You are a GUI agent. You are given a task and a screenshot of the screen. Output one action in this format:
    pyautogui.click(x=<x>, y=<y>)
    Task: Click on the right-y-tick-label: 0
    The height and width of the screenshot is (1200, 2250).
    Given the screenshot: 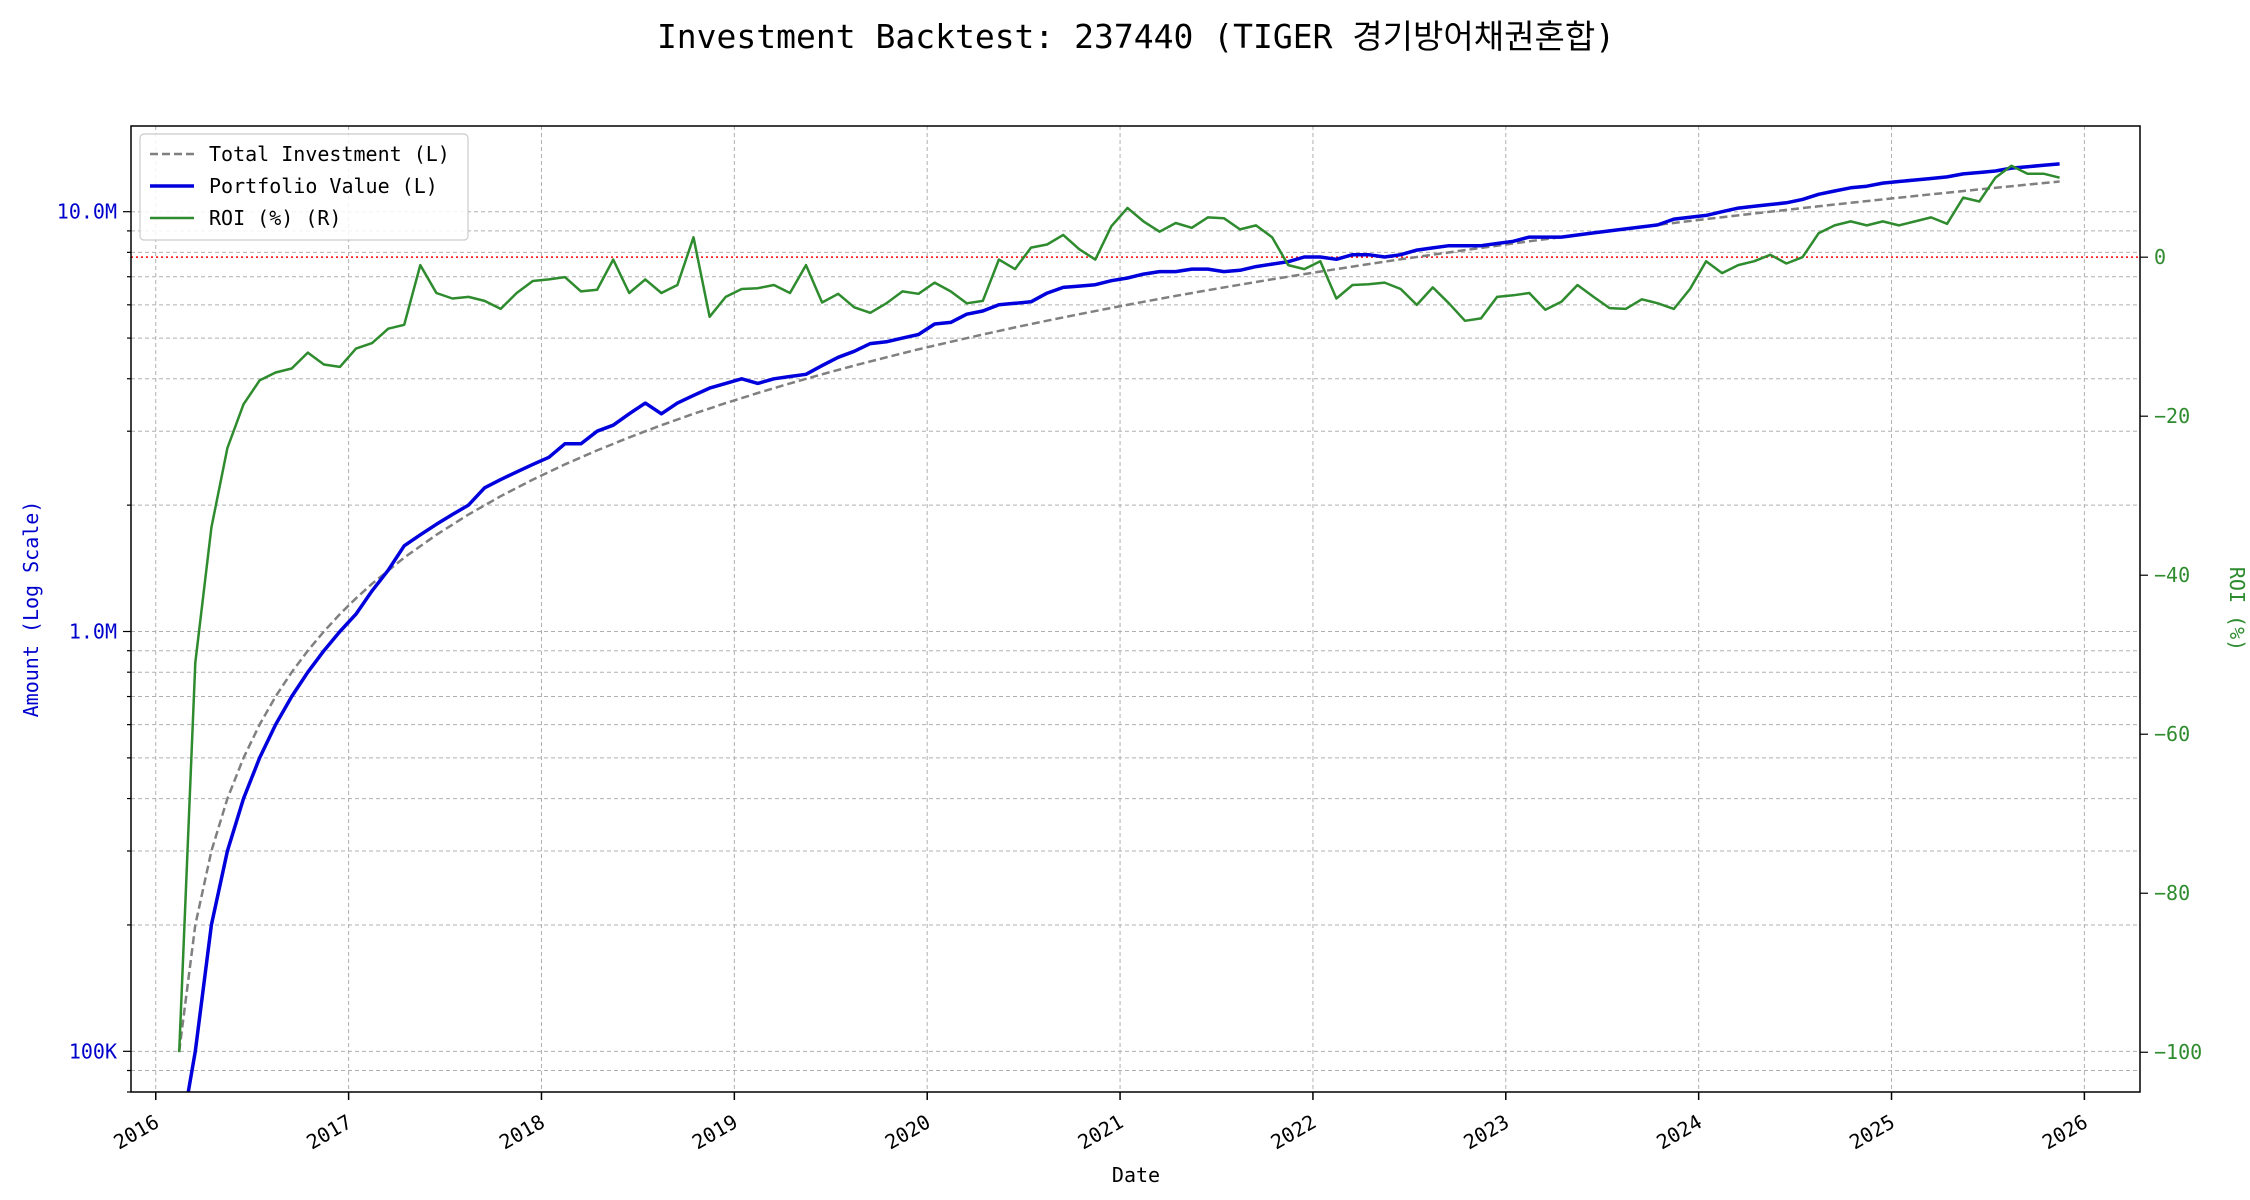 What is the action you would take?
    pyautogui.click(x=2160, y=257)
    